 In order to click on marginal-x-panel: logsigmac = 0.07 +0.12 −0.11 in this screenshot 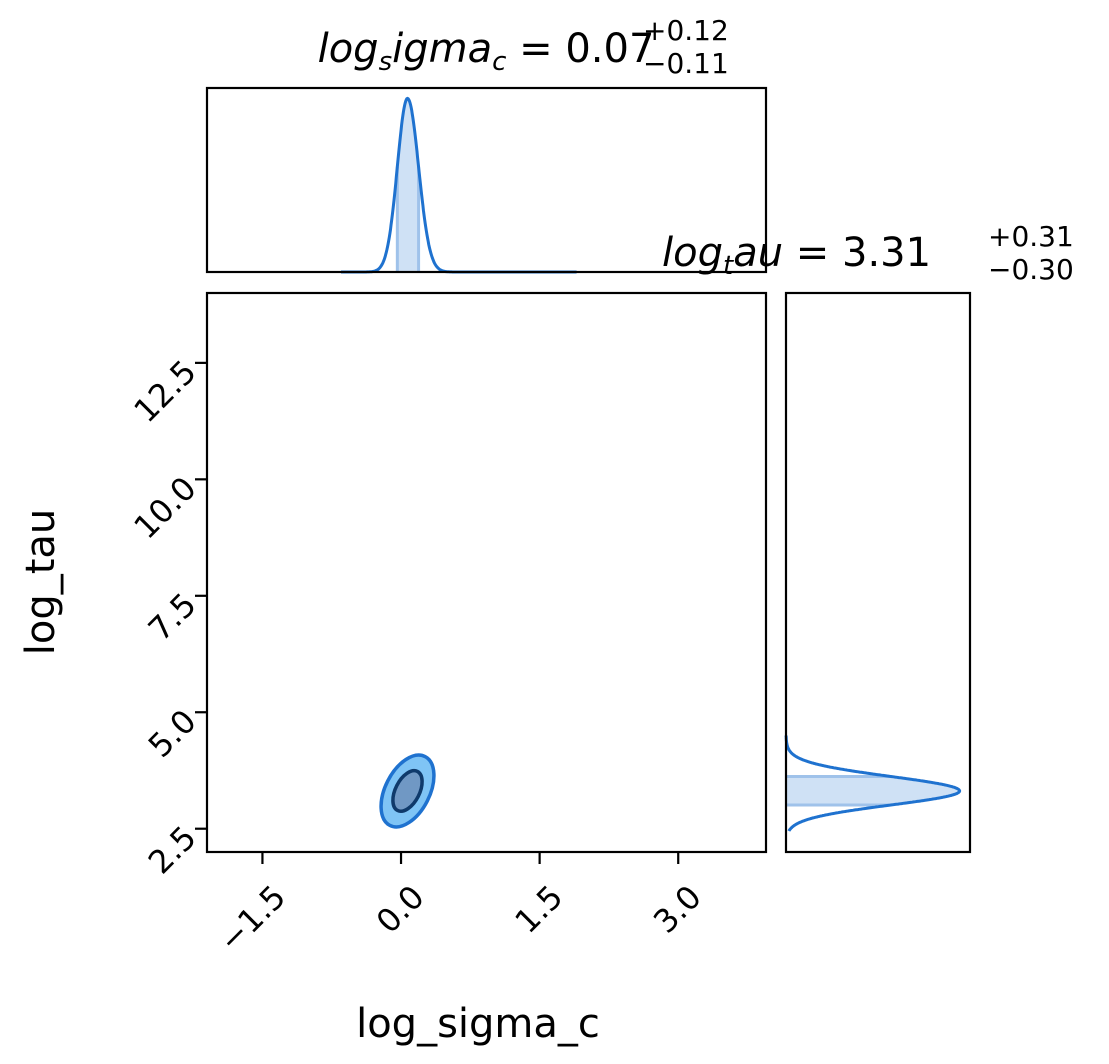, I will do `click(486, 144)`.